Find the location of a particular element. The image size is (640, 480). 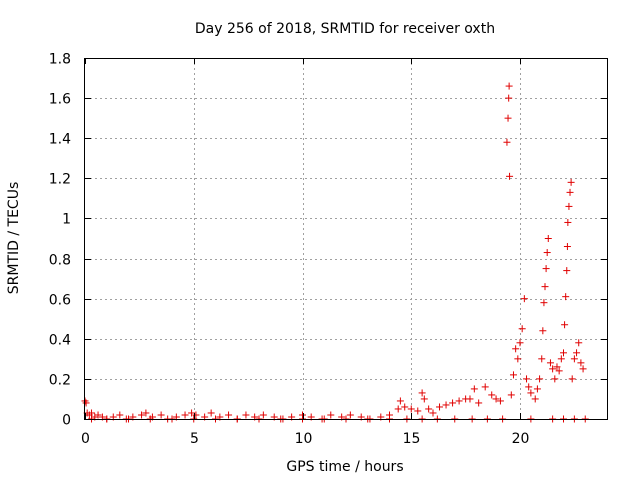

y-tick-label: 1.4 is located at coordinates (60, 140).